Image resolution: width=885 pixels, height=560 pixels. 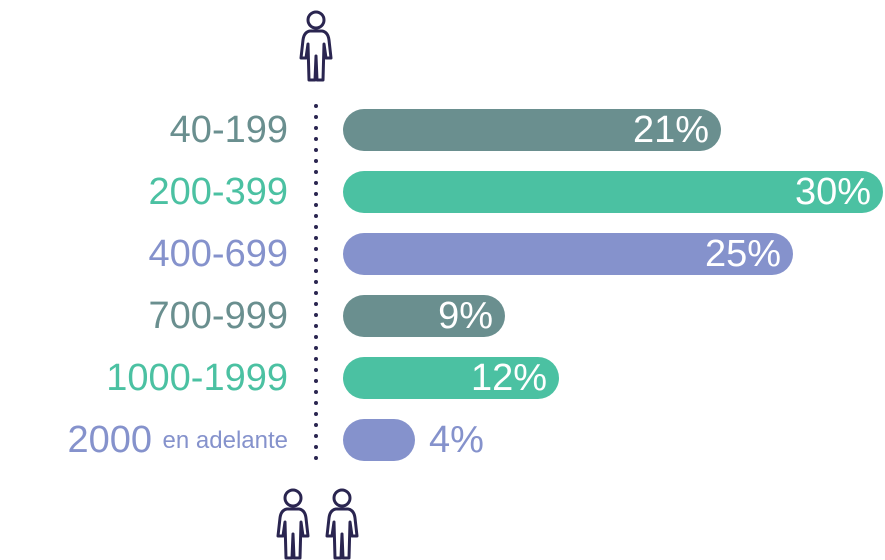 What do you see at coordinates (218, 316) in the screenshot?
I see `category-label: 700-999` at bounding box center [218, 316].